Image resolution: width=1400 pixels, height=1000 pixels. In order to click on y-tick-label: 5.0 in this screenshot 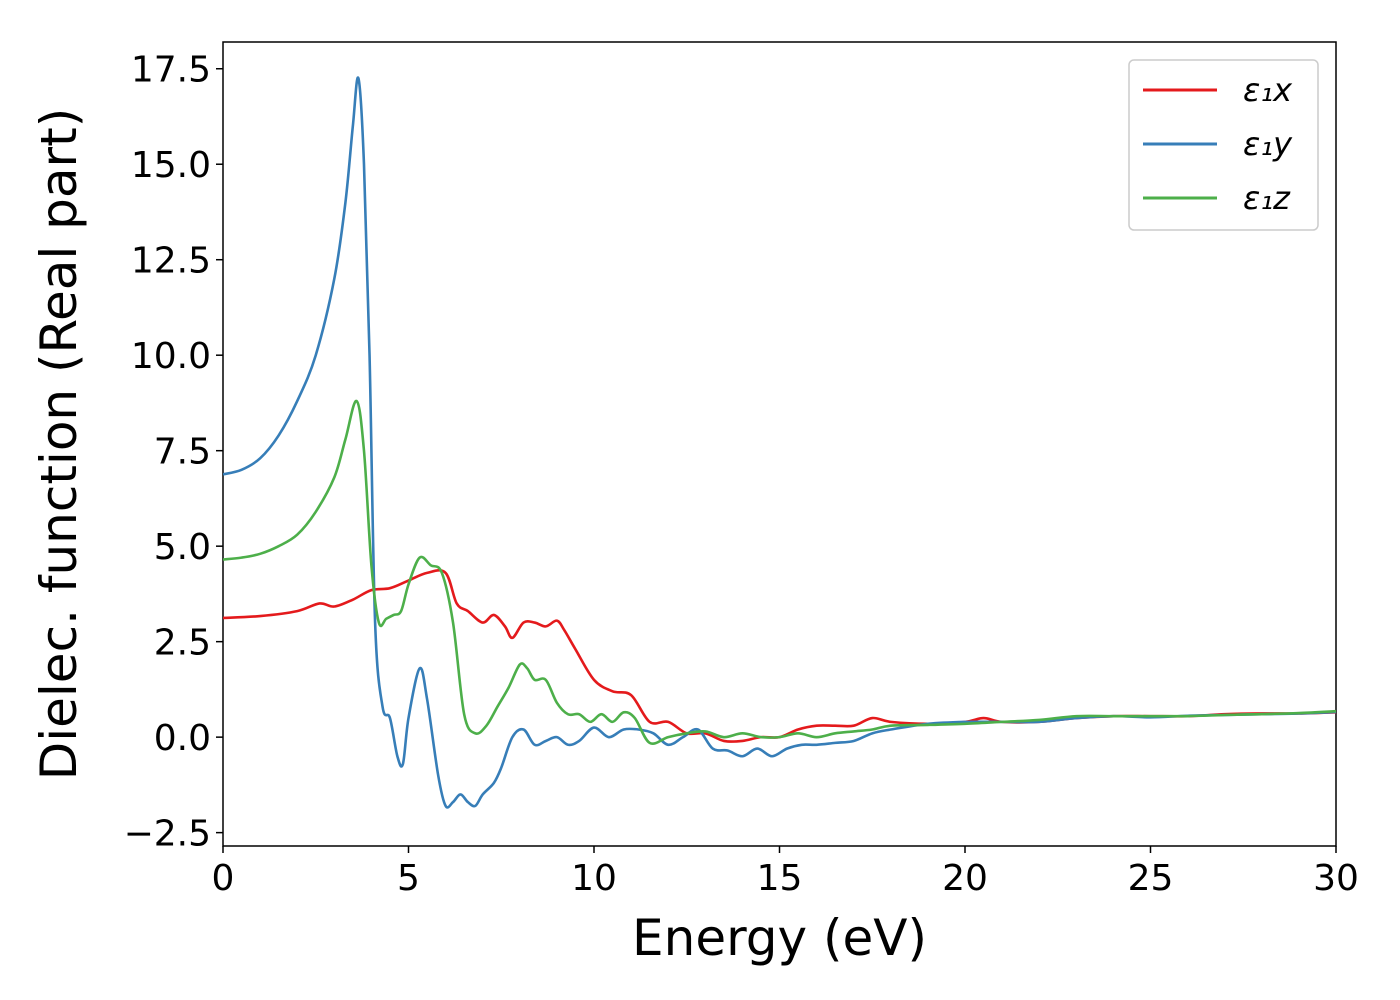, I will do `click(182, 547)`.